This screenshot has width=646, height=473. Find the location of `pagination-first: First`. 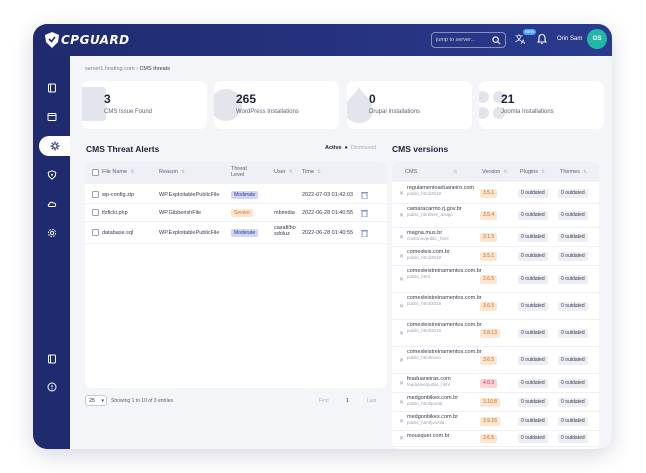

pagination-first: First is located at coordinates (324, 401).